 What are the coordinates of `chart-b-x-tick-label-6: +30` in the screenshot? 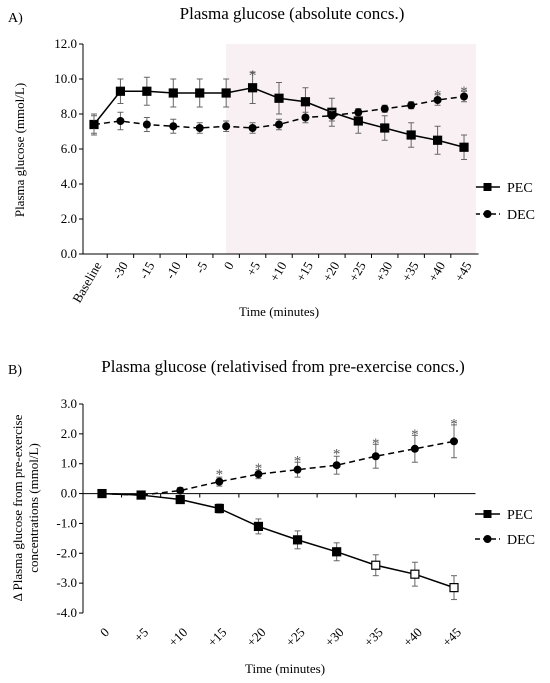 It's located at (334, 637).